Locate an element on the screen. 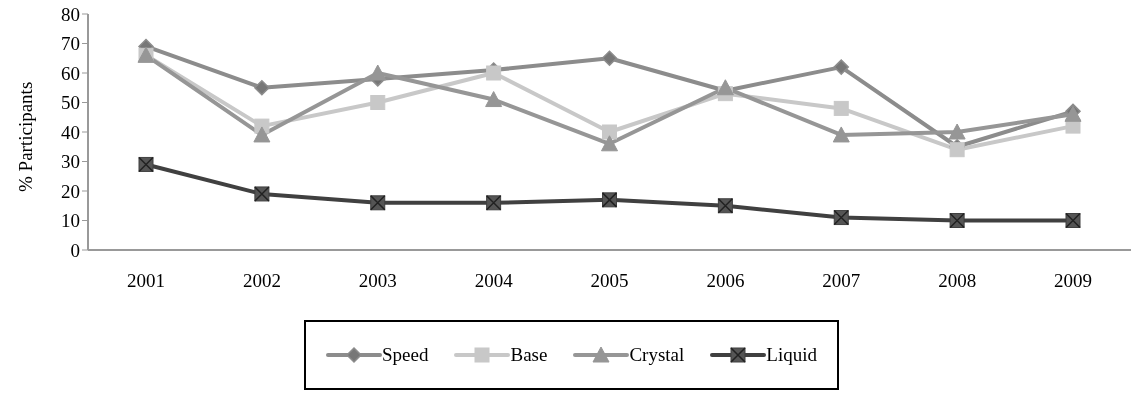 The height and width of the screenshot is (412, 1143). legend-label: Speed is located at coordinates (405, 355).